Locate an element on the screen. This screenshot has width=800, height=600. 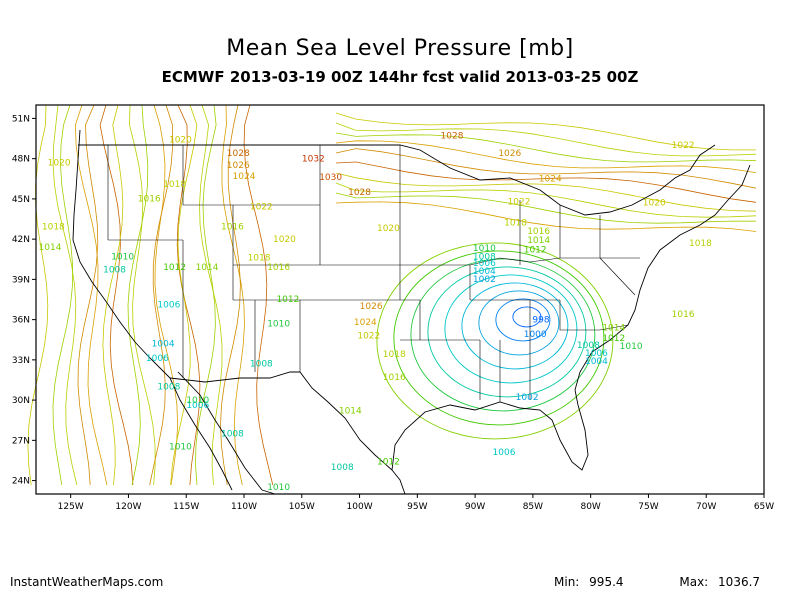
lat-tick-label: 33N is located at coordinates (21, 361).